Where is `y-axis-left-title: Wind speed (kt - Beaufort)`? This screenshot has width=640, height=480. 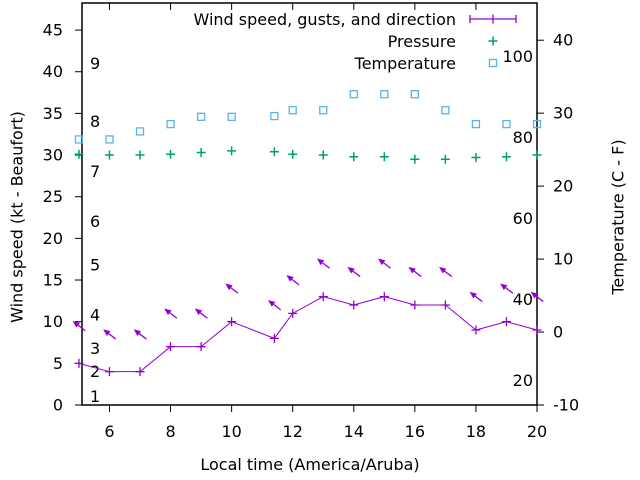
y-axis-left-title: Wind speed (kt - Beaufort) is located at coordinates (17, 217).